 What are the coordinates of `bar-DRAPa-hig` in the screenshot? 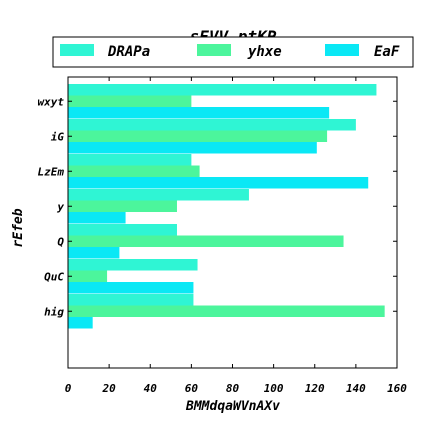 It's located at (131, 300).